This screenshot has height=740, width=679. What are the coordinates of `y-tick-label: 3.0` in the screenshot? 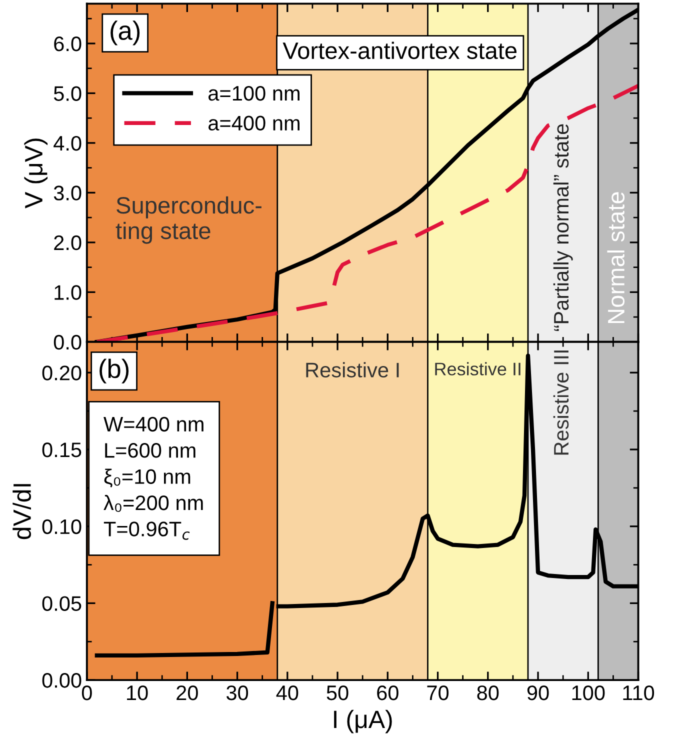 It's located at (68, 193).